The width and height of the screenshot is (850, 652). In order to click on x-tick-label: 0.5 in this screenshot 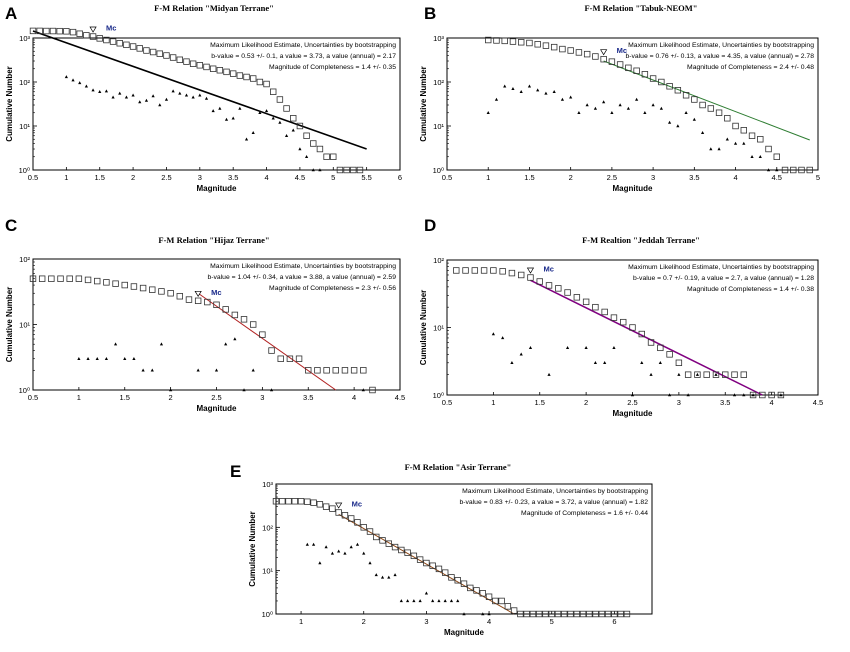, I will do `click(33, 177)`.